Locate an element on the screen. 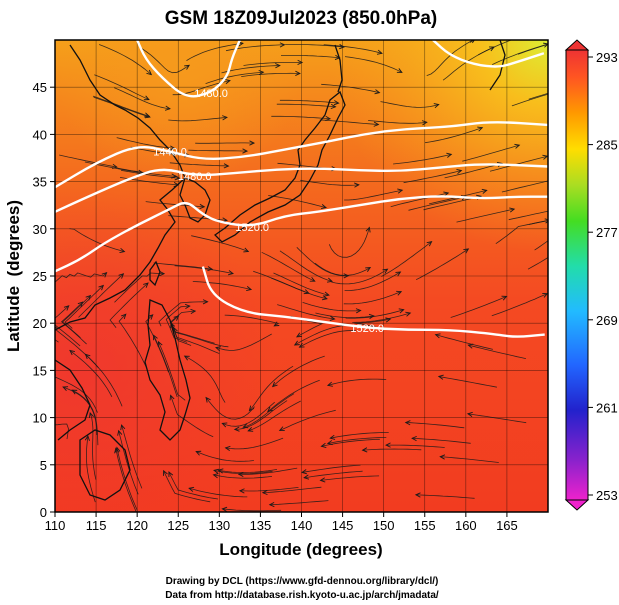 This screenshot has width=619, height=605. colorbar-top-arrow is located at coordinates (577, 45).